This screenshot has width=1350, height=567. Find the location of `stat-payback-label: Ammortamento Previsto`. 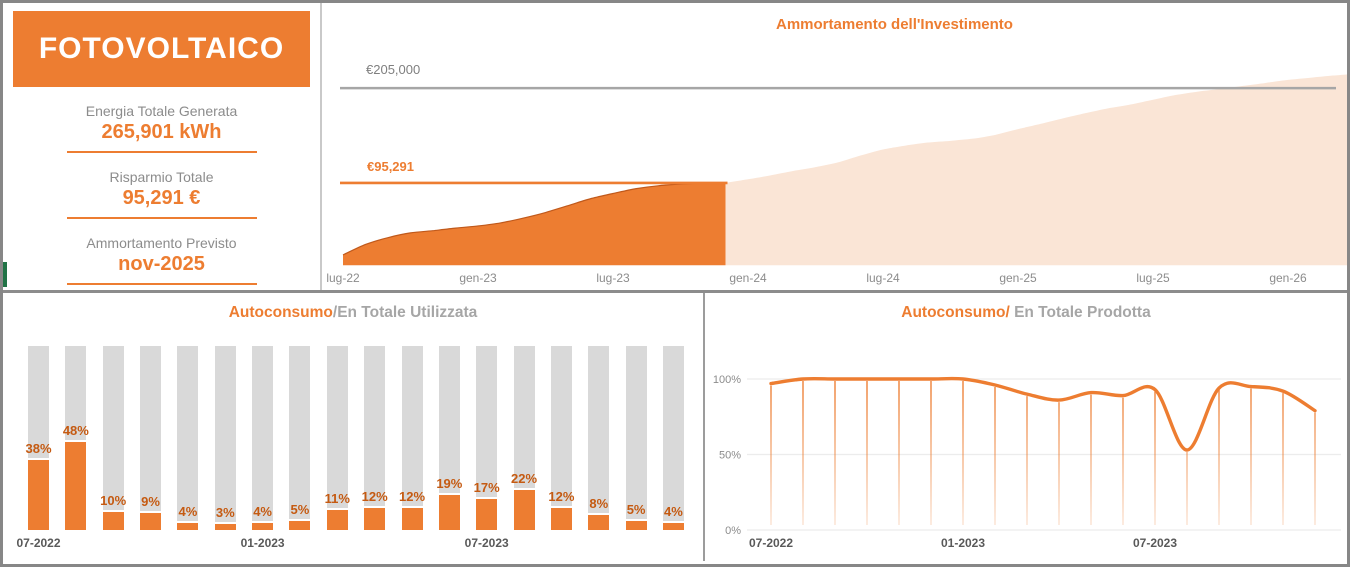

stat-payback-label: Ammortamento Previsto is located at coordinates (161, 243).